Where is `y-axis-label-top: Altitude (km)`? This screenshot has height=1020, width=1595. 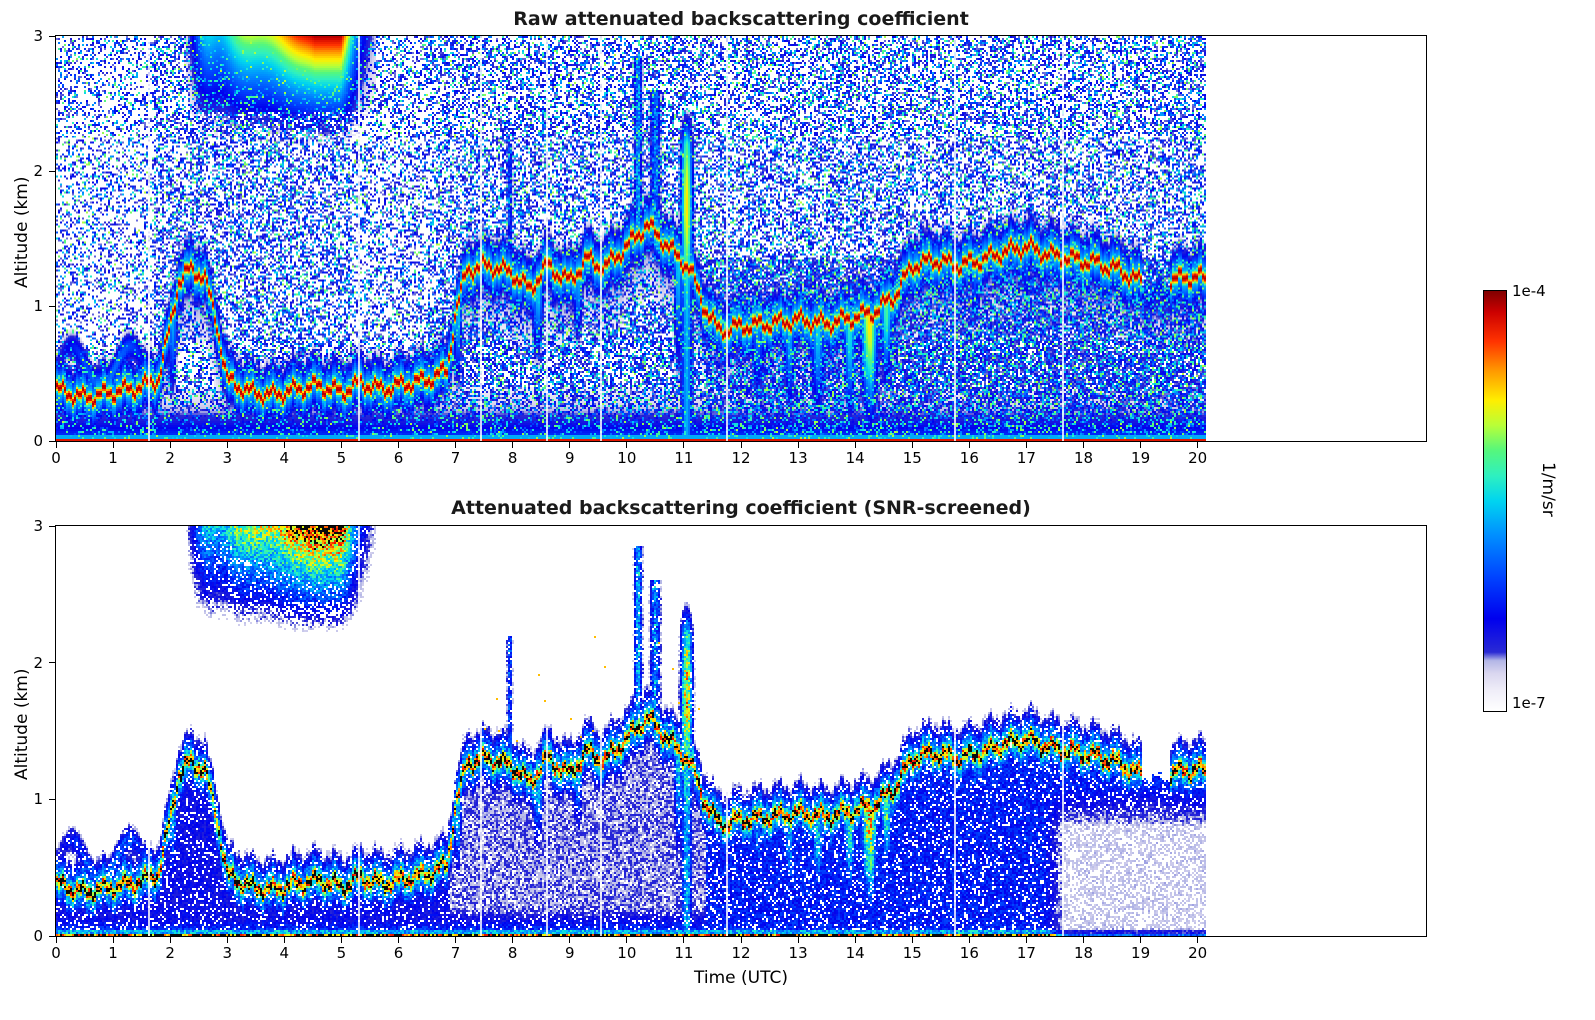 y-axis-label-top: Altitude (km) is located at coordinates (22, 232).